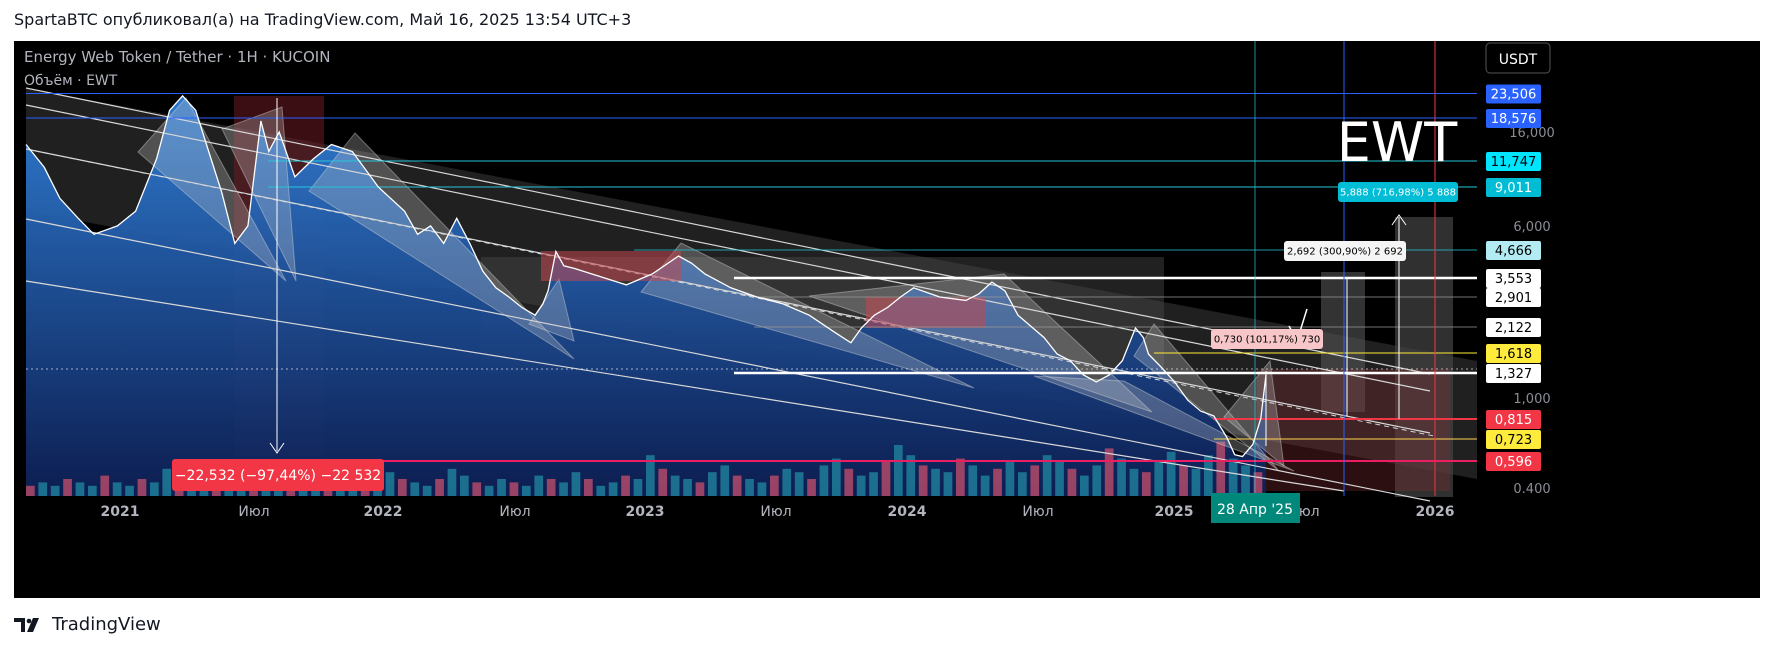 The height and width of the screenshot is (653, 1774). Describe the element at coordinates (383, 512) in the screenshot. I see `x-tick-label: 2022` at that location.